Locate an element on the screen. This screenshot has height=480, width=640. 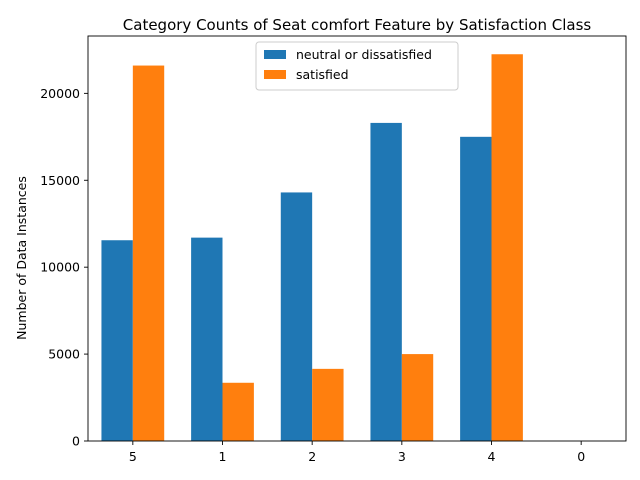
x-tick-label: 2 is located at coordinates (312, 456).